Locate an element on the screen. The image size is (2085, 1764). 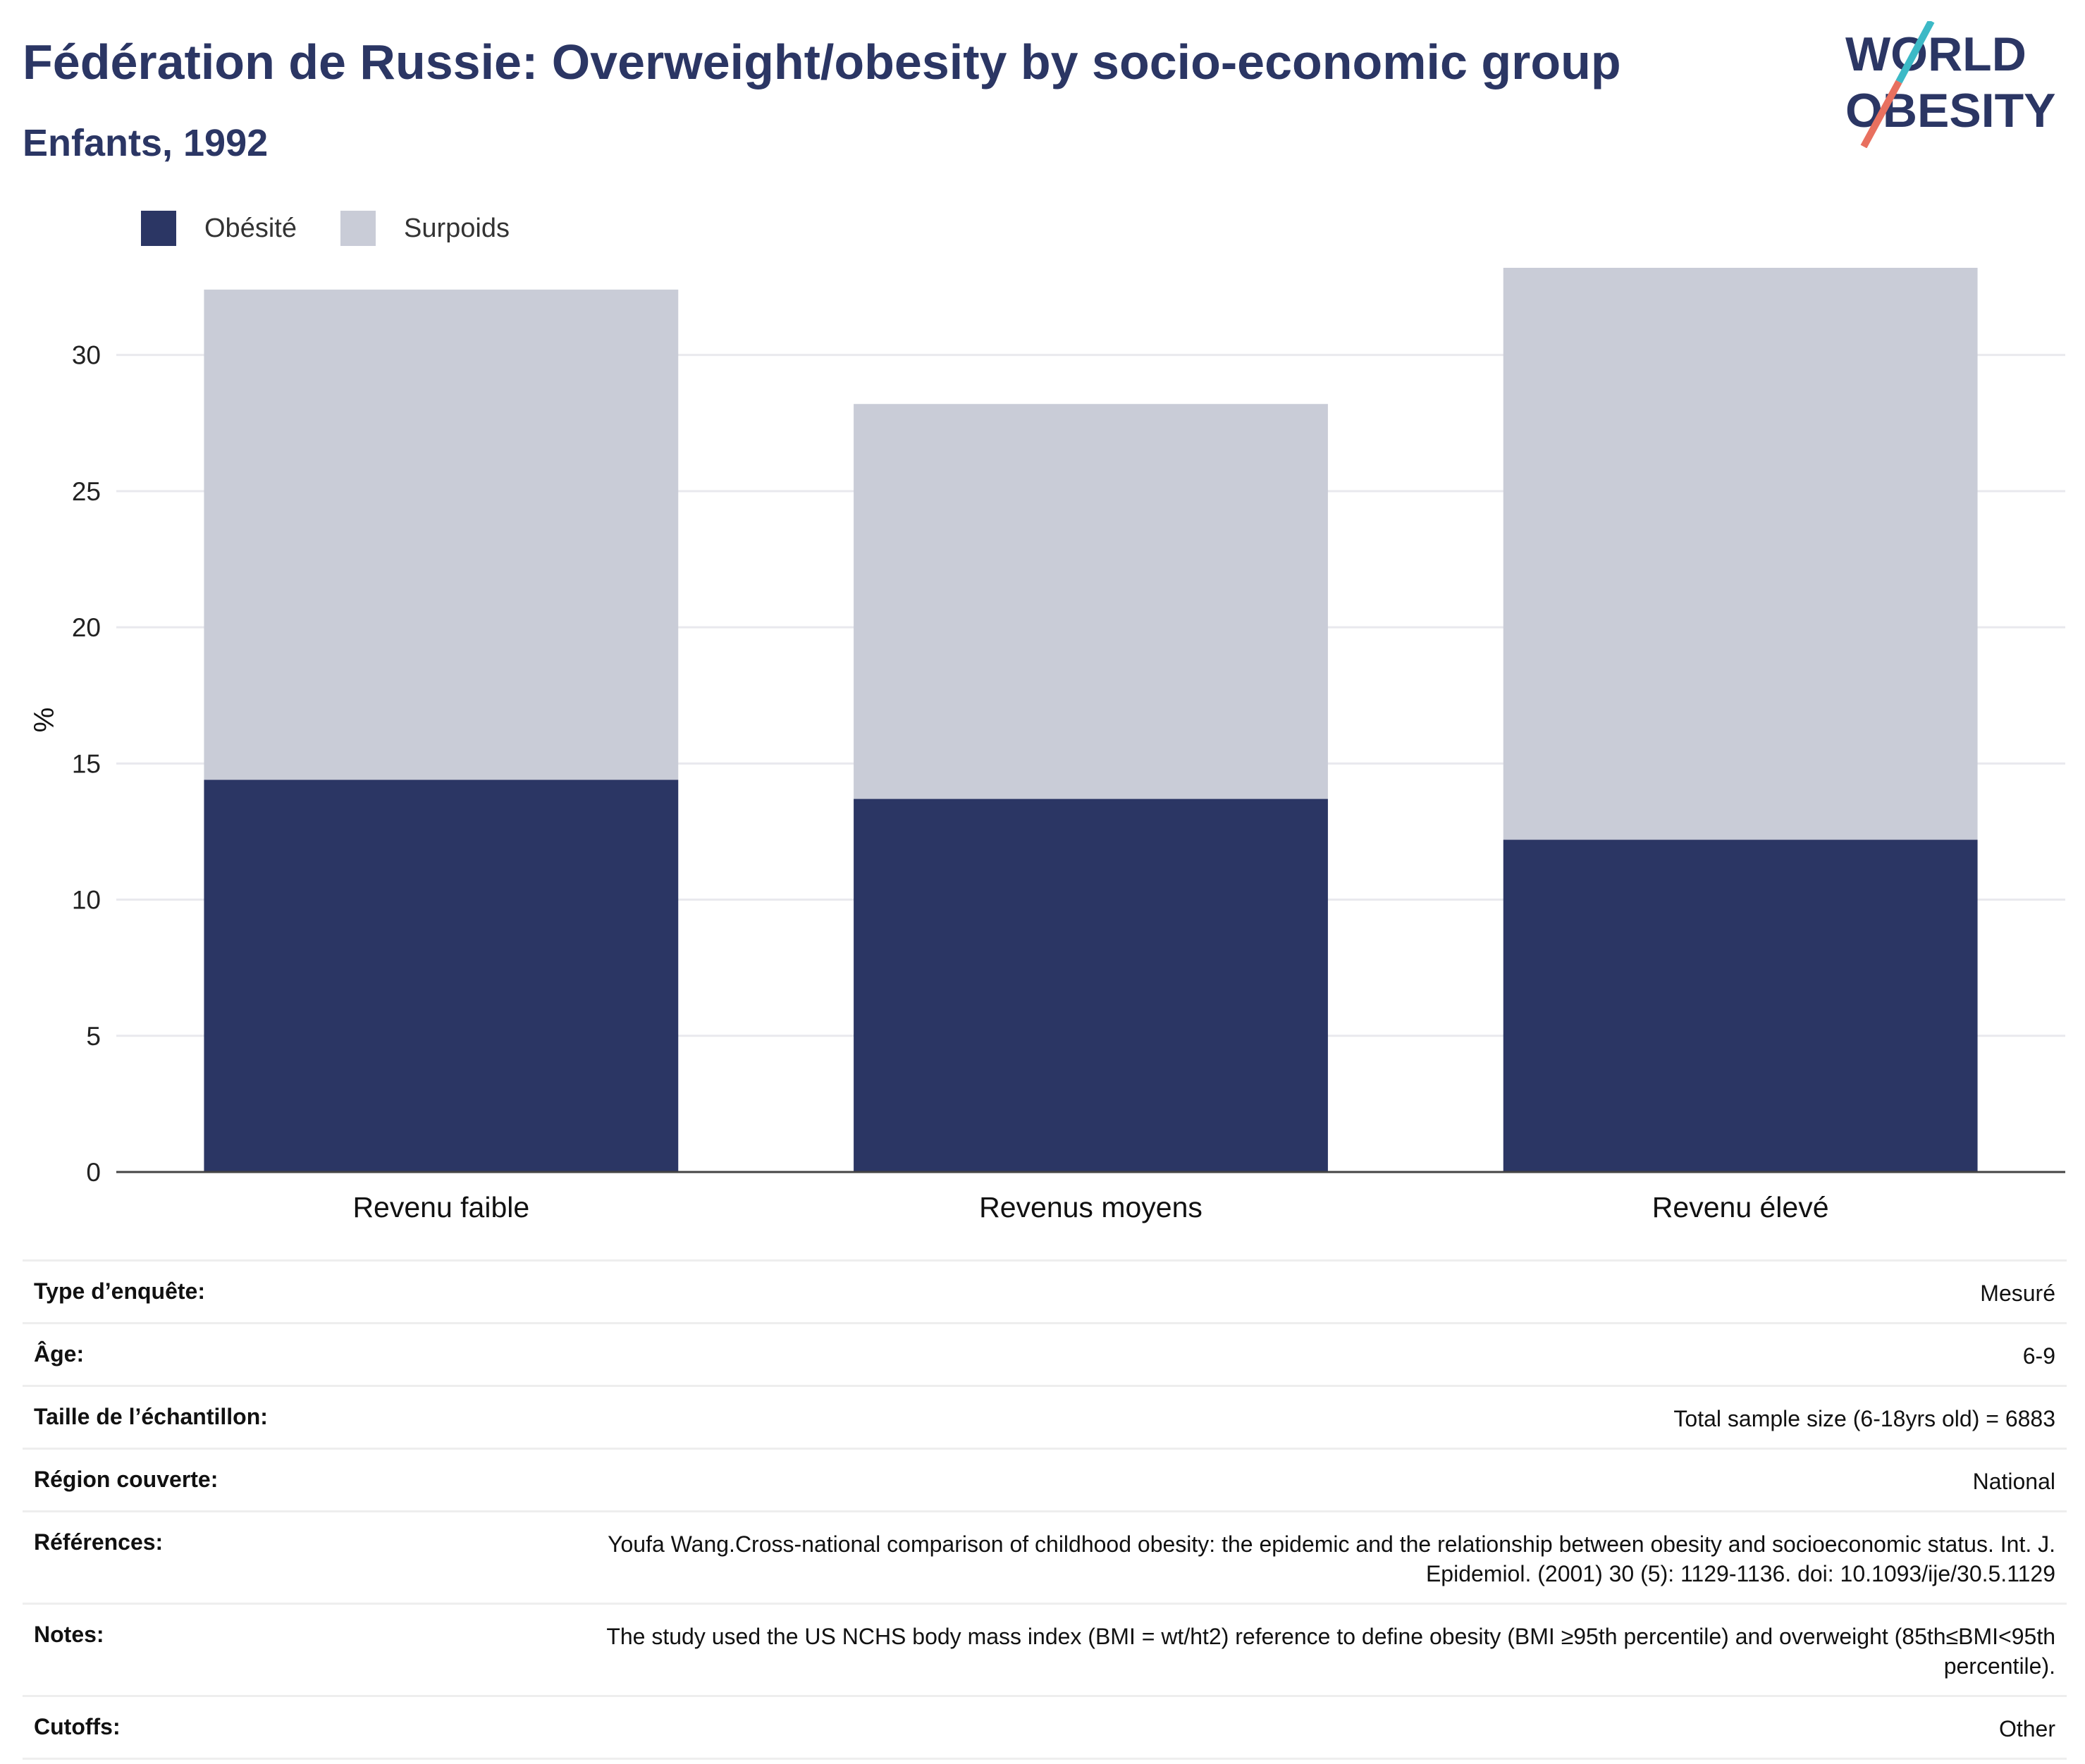
y-tick-label: 30 is located at coordinates (86, 355).